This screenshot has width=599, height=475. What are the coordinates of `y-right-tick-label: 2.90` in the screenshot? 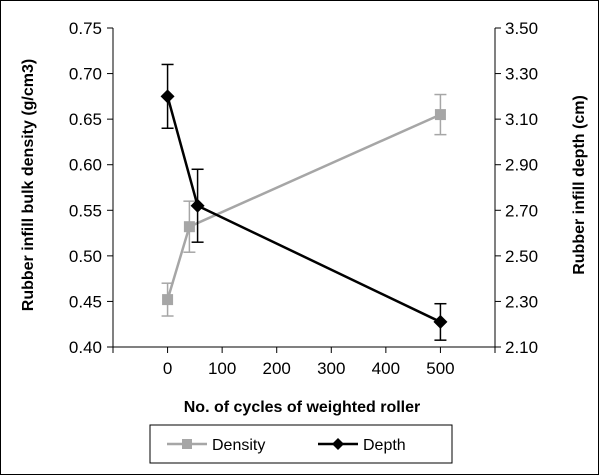 It's located at (521, 165).